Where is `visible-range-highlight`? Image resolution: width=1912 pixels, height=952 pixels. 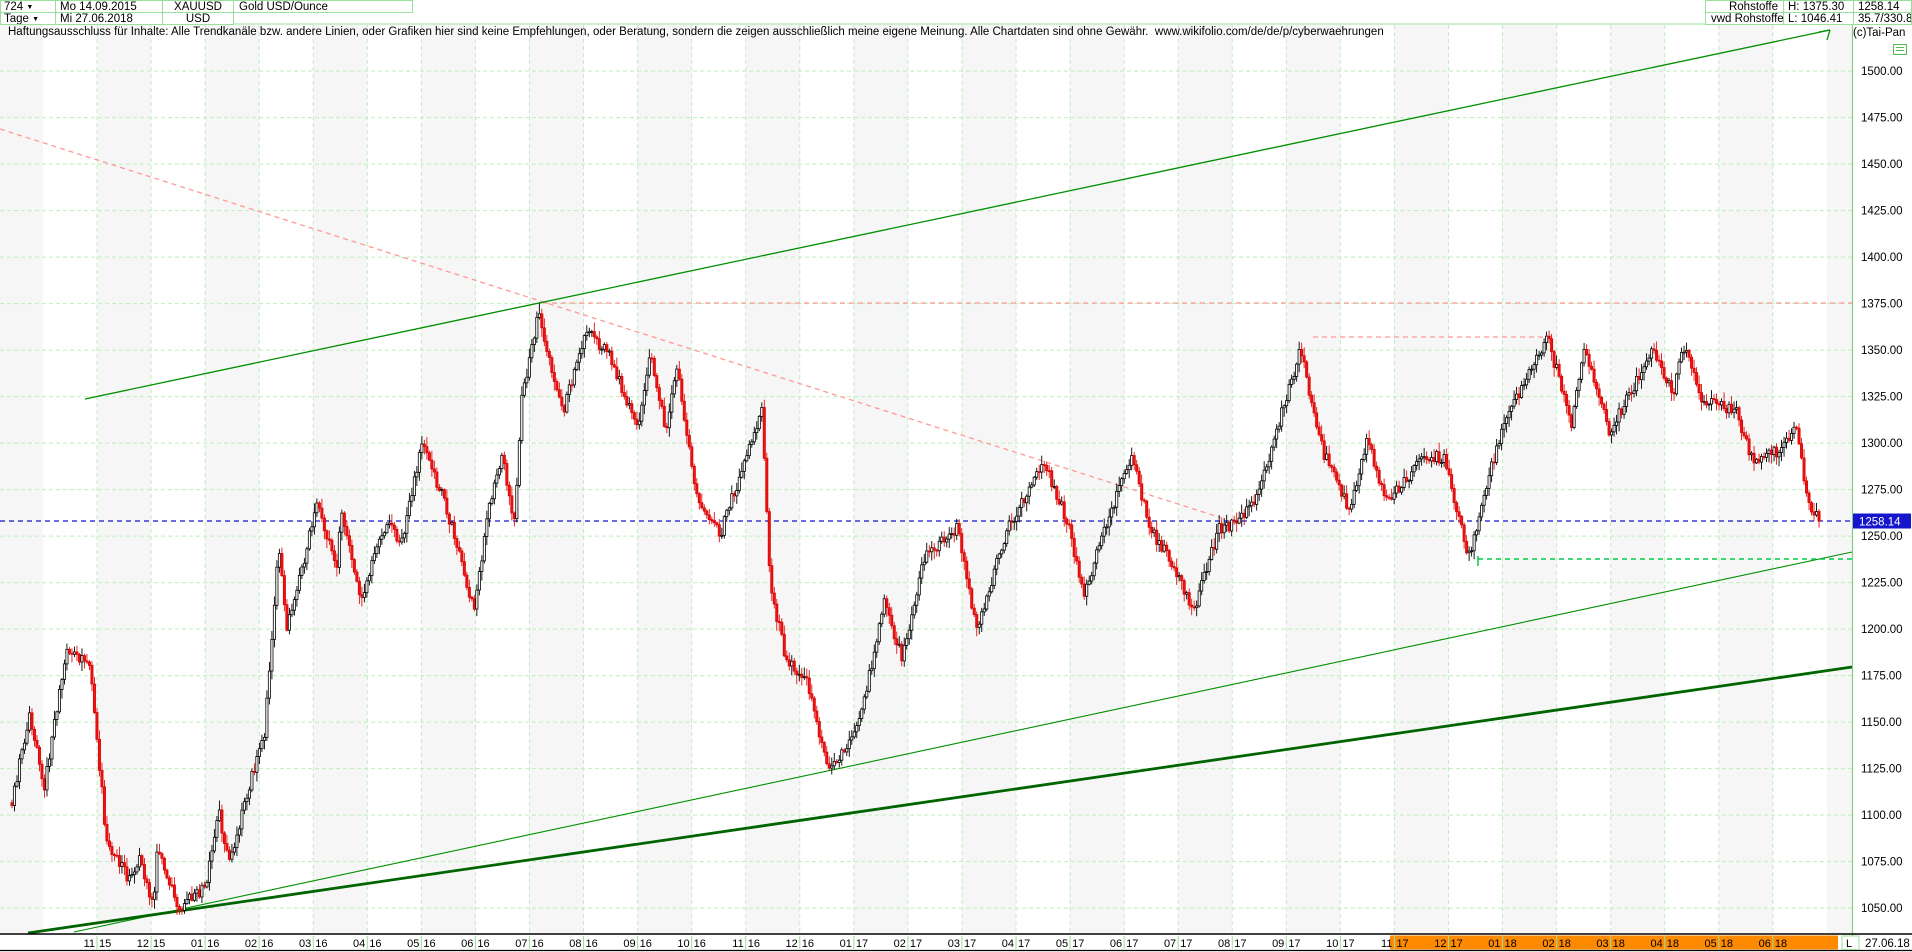 visible-range-highlight is located at coordinates (1614, 942).